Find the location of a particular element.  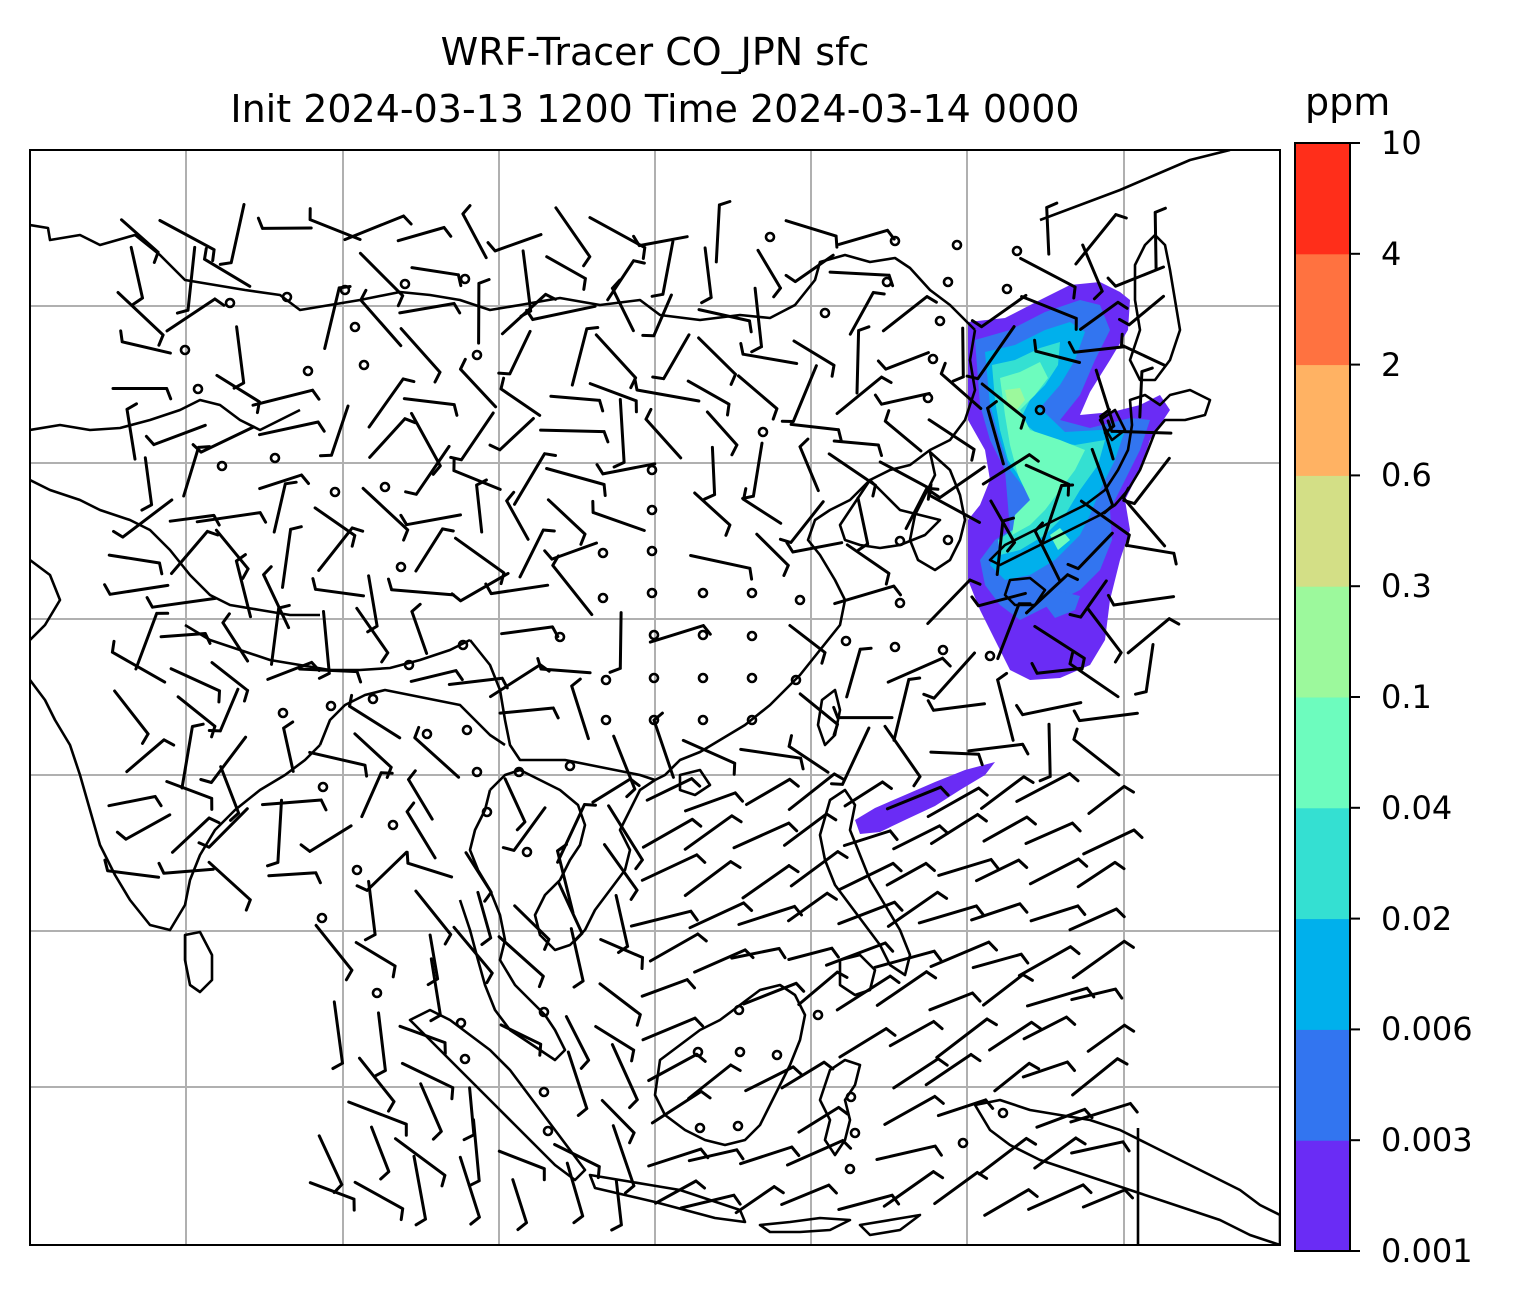

colorbar-segment is located at coordinates (1322, 863).